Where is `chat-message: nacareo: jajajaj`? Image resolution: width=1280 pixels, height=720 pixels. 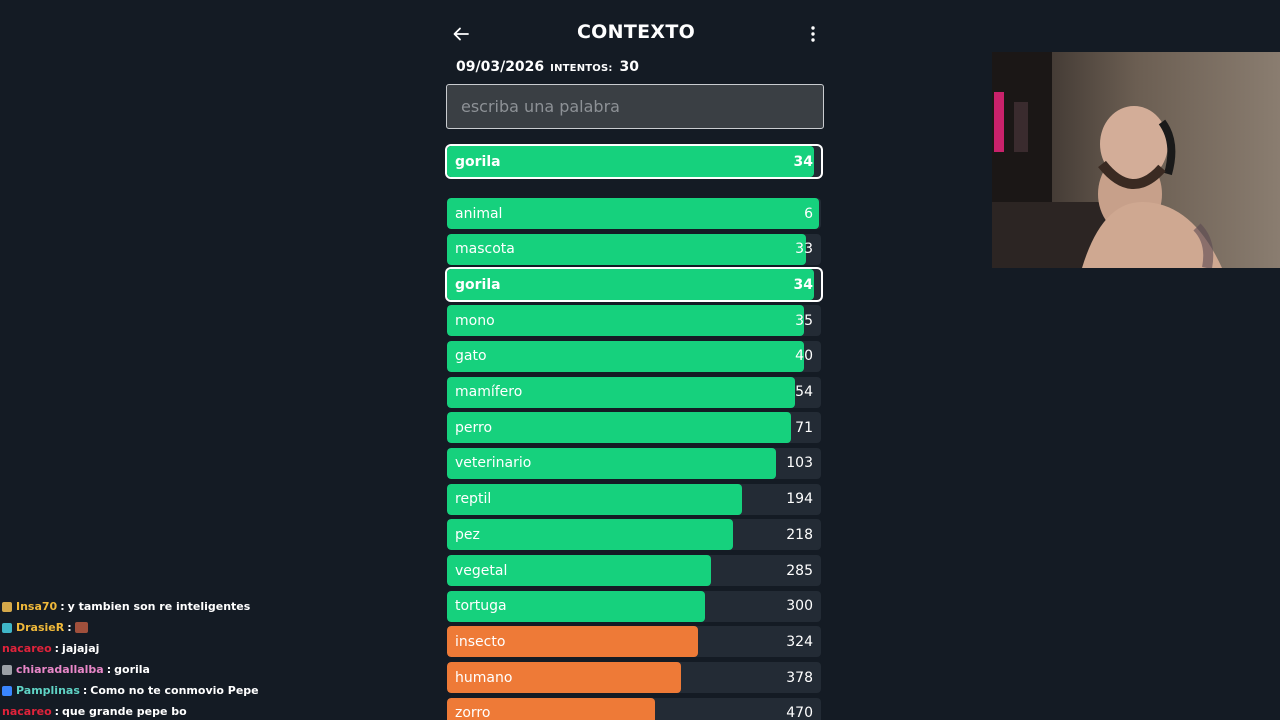
chat-message: nacareo: jajajaj is located at coordinates (152, 648).